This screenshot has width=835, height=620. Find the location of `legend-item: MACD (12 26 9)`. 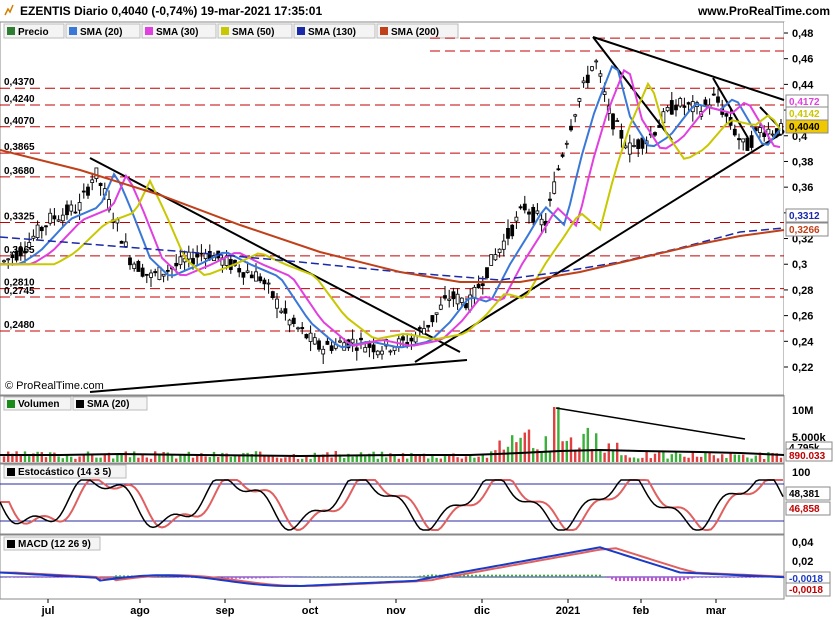

legend-item: MACD (12 26 9) is located at coordinates (52, 543).